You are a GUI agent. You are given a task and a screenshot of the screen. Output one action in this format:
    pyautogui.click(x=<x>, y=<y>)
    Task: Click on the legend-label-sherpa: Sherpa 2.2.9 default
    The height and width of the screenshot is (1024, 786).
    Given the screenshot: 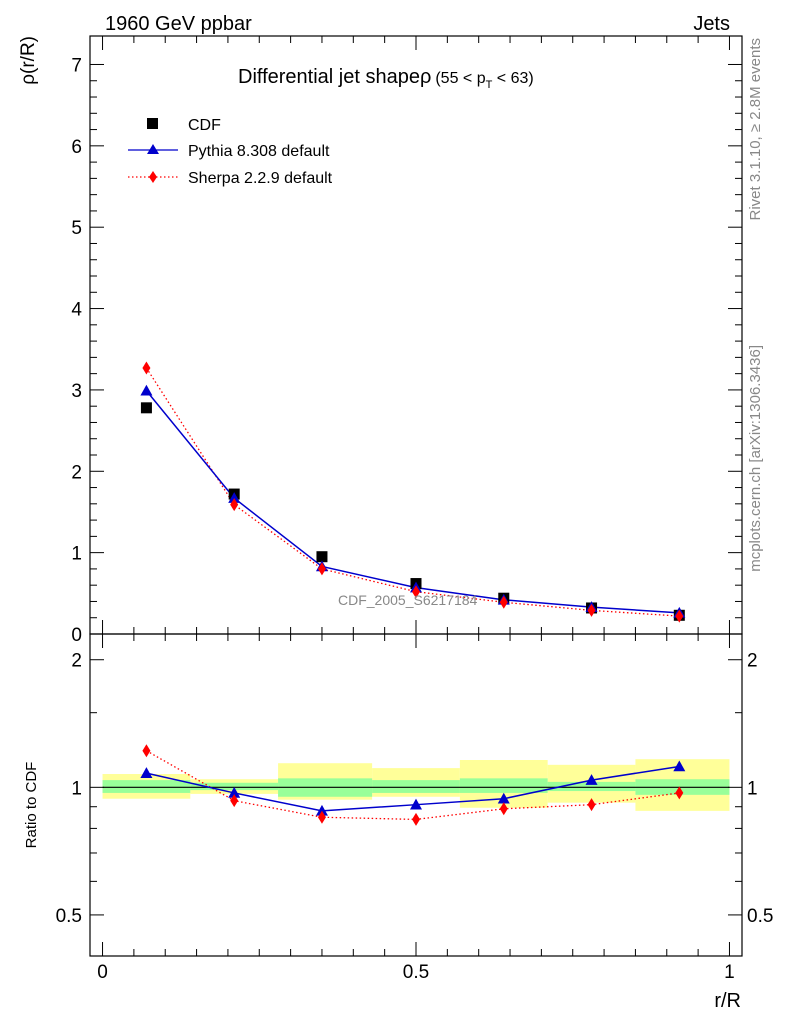 What is the action you would take?
    pyautogui.click(x=260, y=178)
    